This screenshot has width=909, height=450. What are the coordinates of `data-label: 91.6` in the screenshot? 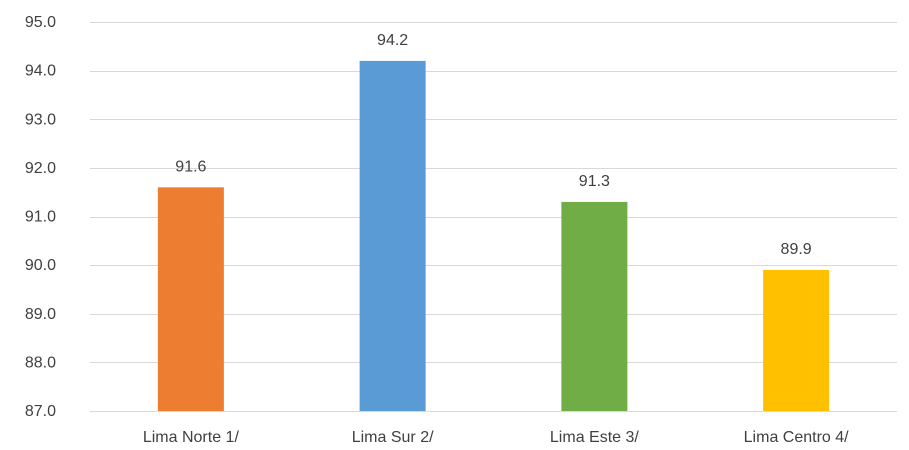 It's located at (190, 166).